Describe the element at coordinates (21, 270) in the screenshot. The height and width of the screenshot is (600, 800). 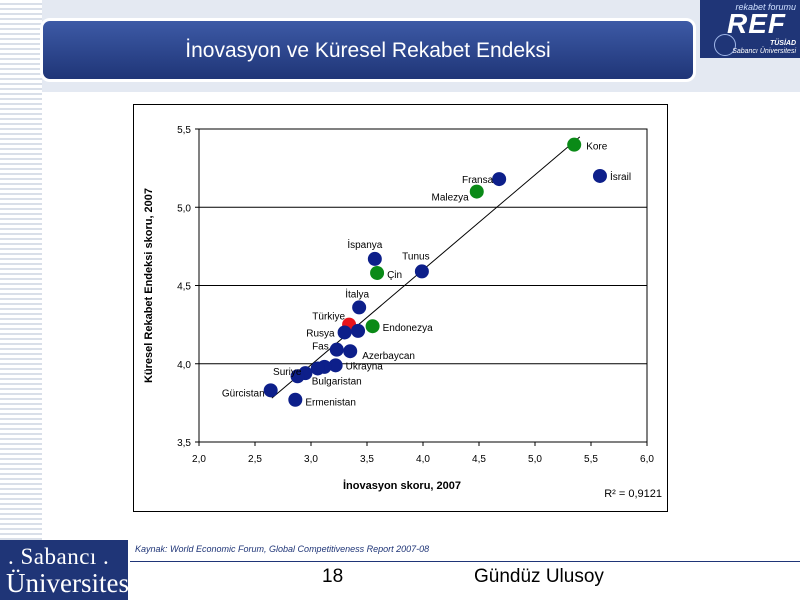
I see `left-stripes` at that location.